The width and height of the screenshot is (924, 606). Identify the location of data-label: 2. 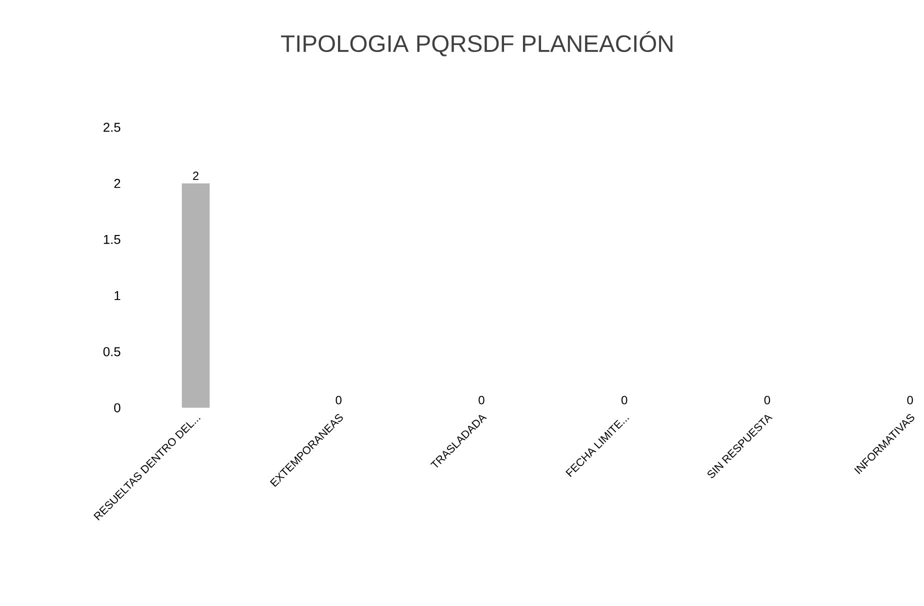
(195, 176).